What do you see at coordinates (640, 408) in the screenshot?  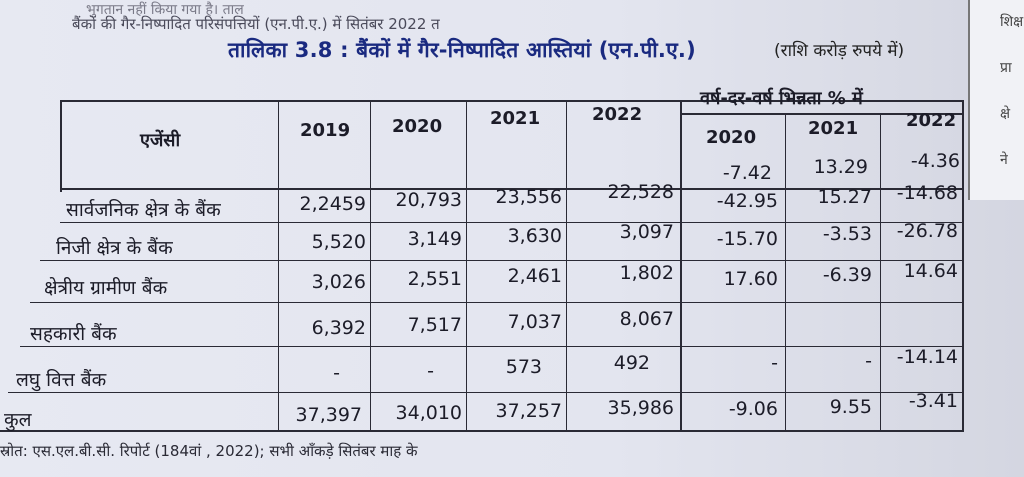 I see `value-cell: 35,986` at bounding box center [640, 408].